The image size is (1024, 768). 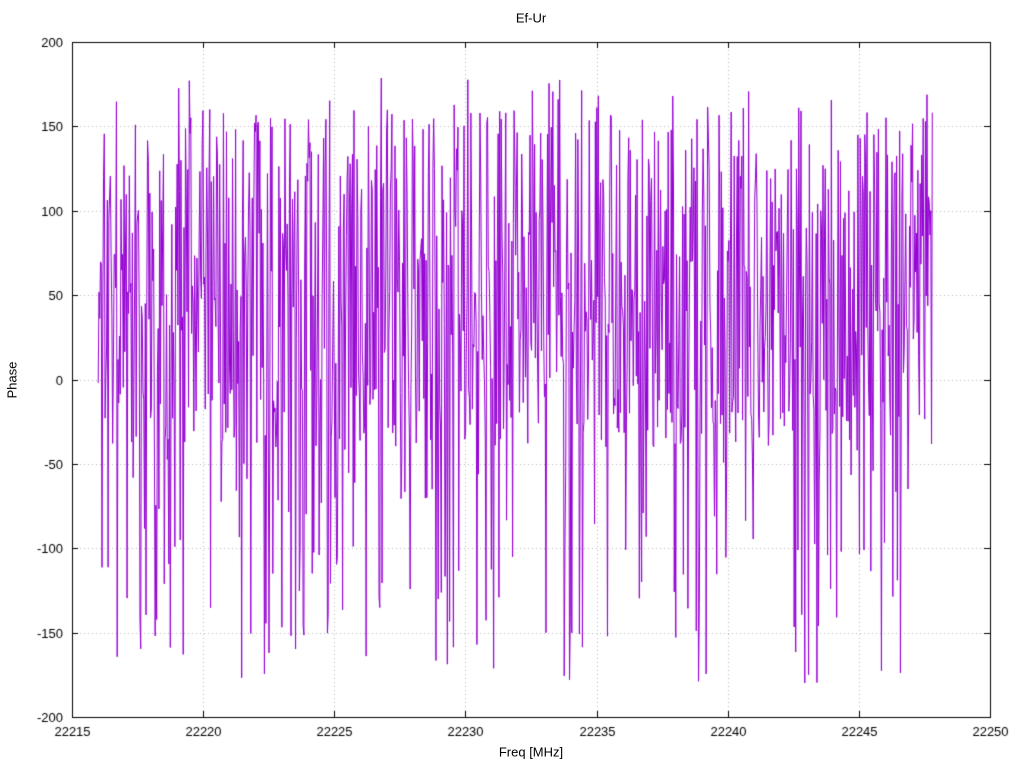 I want to click on x-axis-label: Freq [MHz], so click(x=531, y=752).